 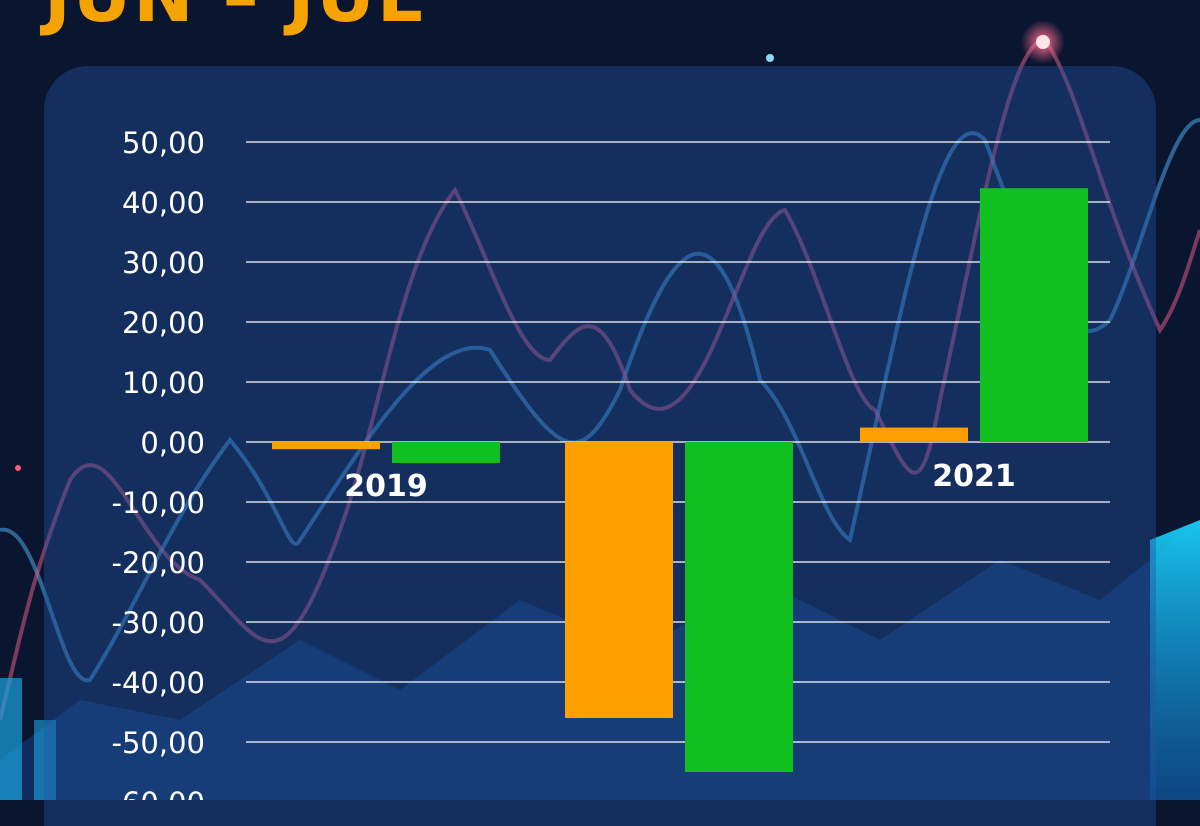 I want to click on y-tick-label: -40,00, so click(x=159, y=683).